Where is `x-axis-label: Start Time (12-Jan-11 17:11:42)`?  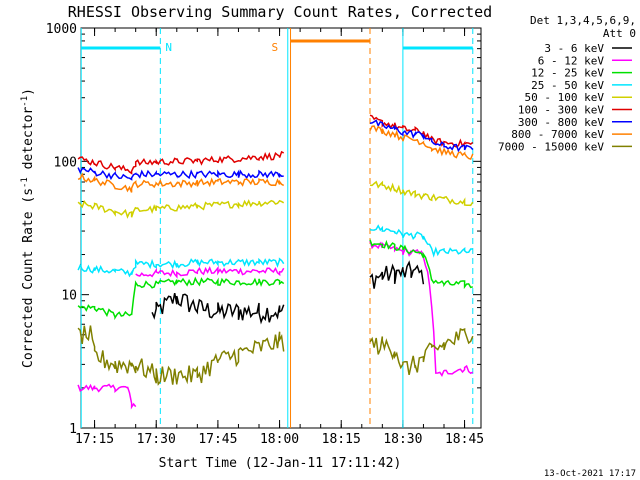
x-axis-label: Start Time (12-Jan-11 17:11:42) is located at coordinates (280, 463).